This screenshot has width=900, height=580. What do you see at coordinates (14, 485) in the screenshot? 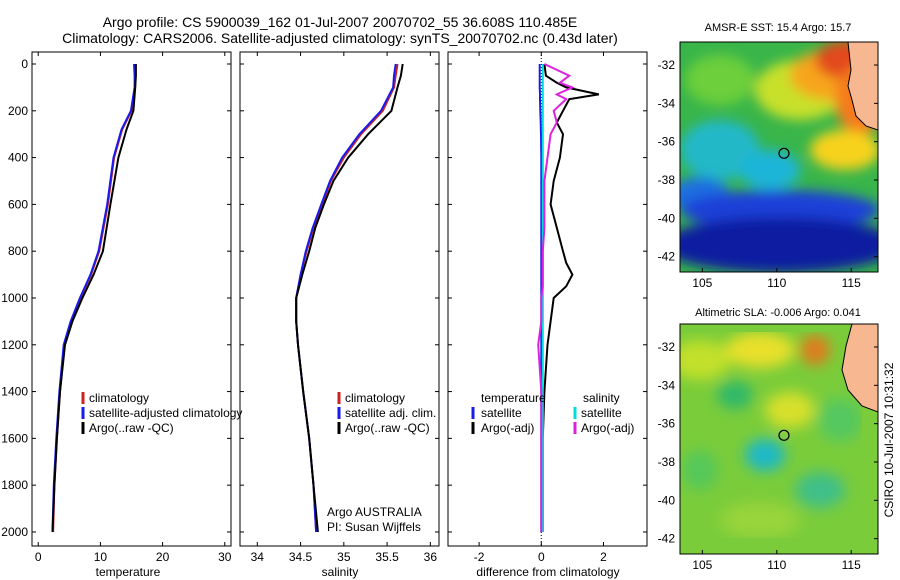
I see `y-tick-label: 1800` at bounding box center [14, 485].